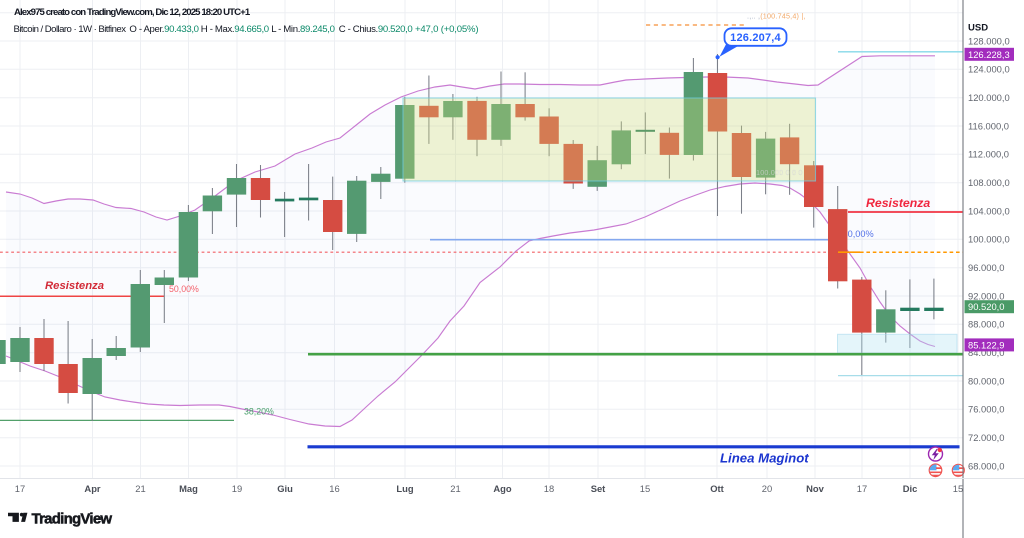 Image resolution: width=1024 pixels, height=538 pixels. What do you see at coordinates (989, 40) in the screenshot?
I see `svg-text: 128.000,0` at bounding box center [989, 40].